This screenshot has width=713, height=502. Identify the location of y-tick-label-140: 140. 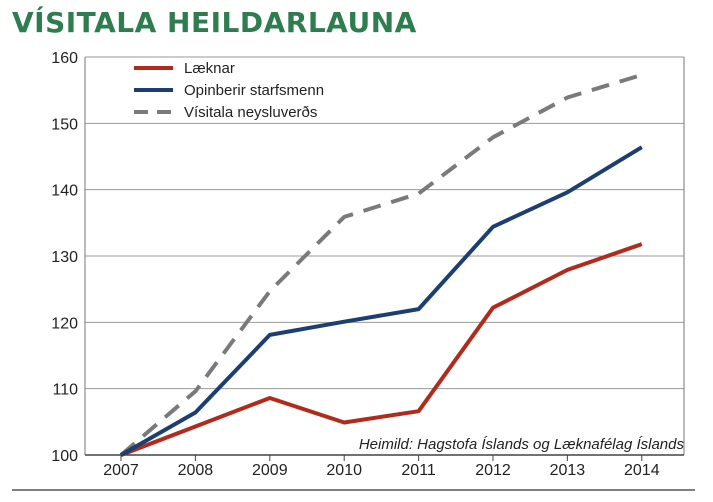
(64, 191).